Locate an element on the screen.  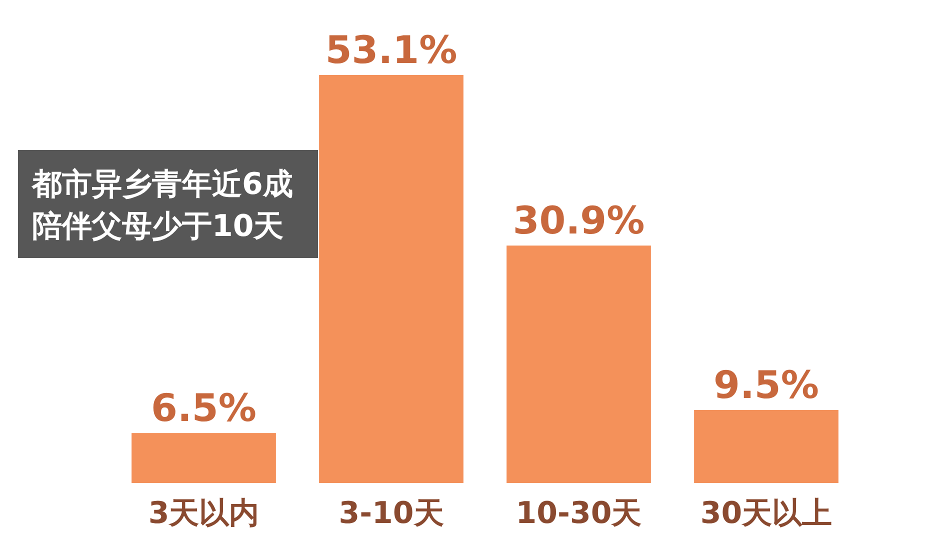
annotation: 陪伴父母少于10天 is located at coordinates (158, 226).